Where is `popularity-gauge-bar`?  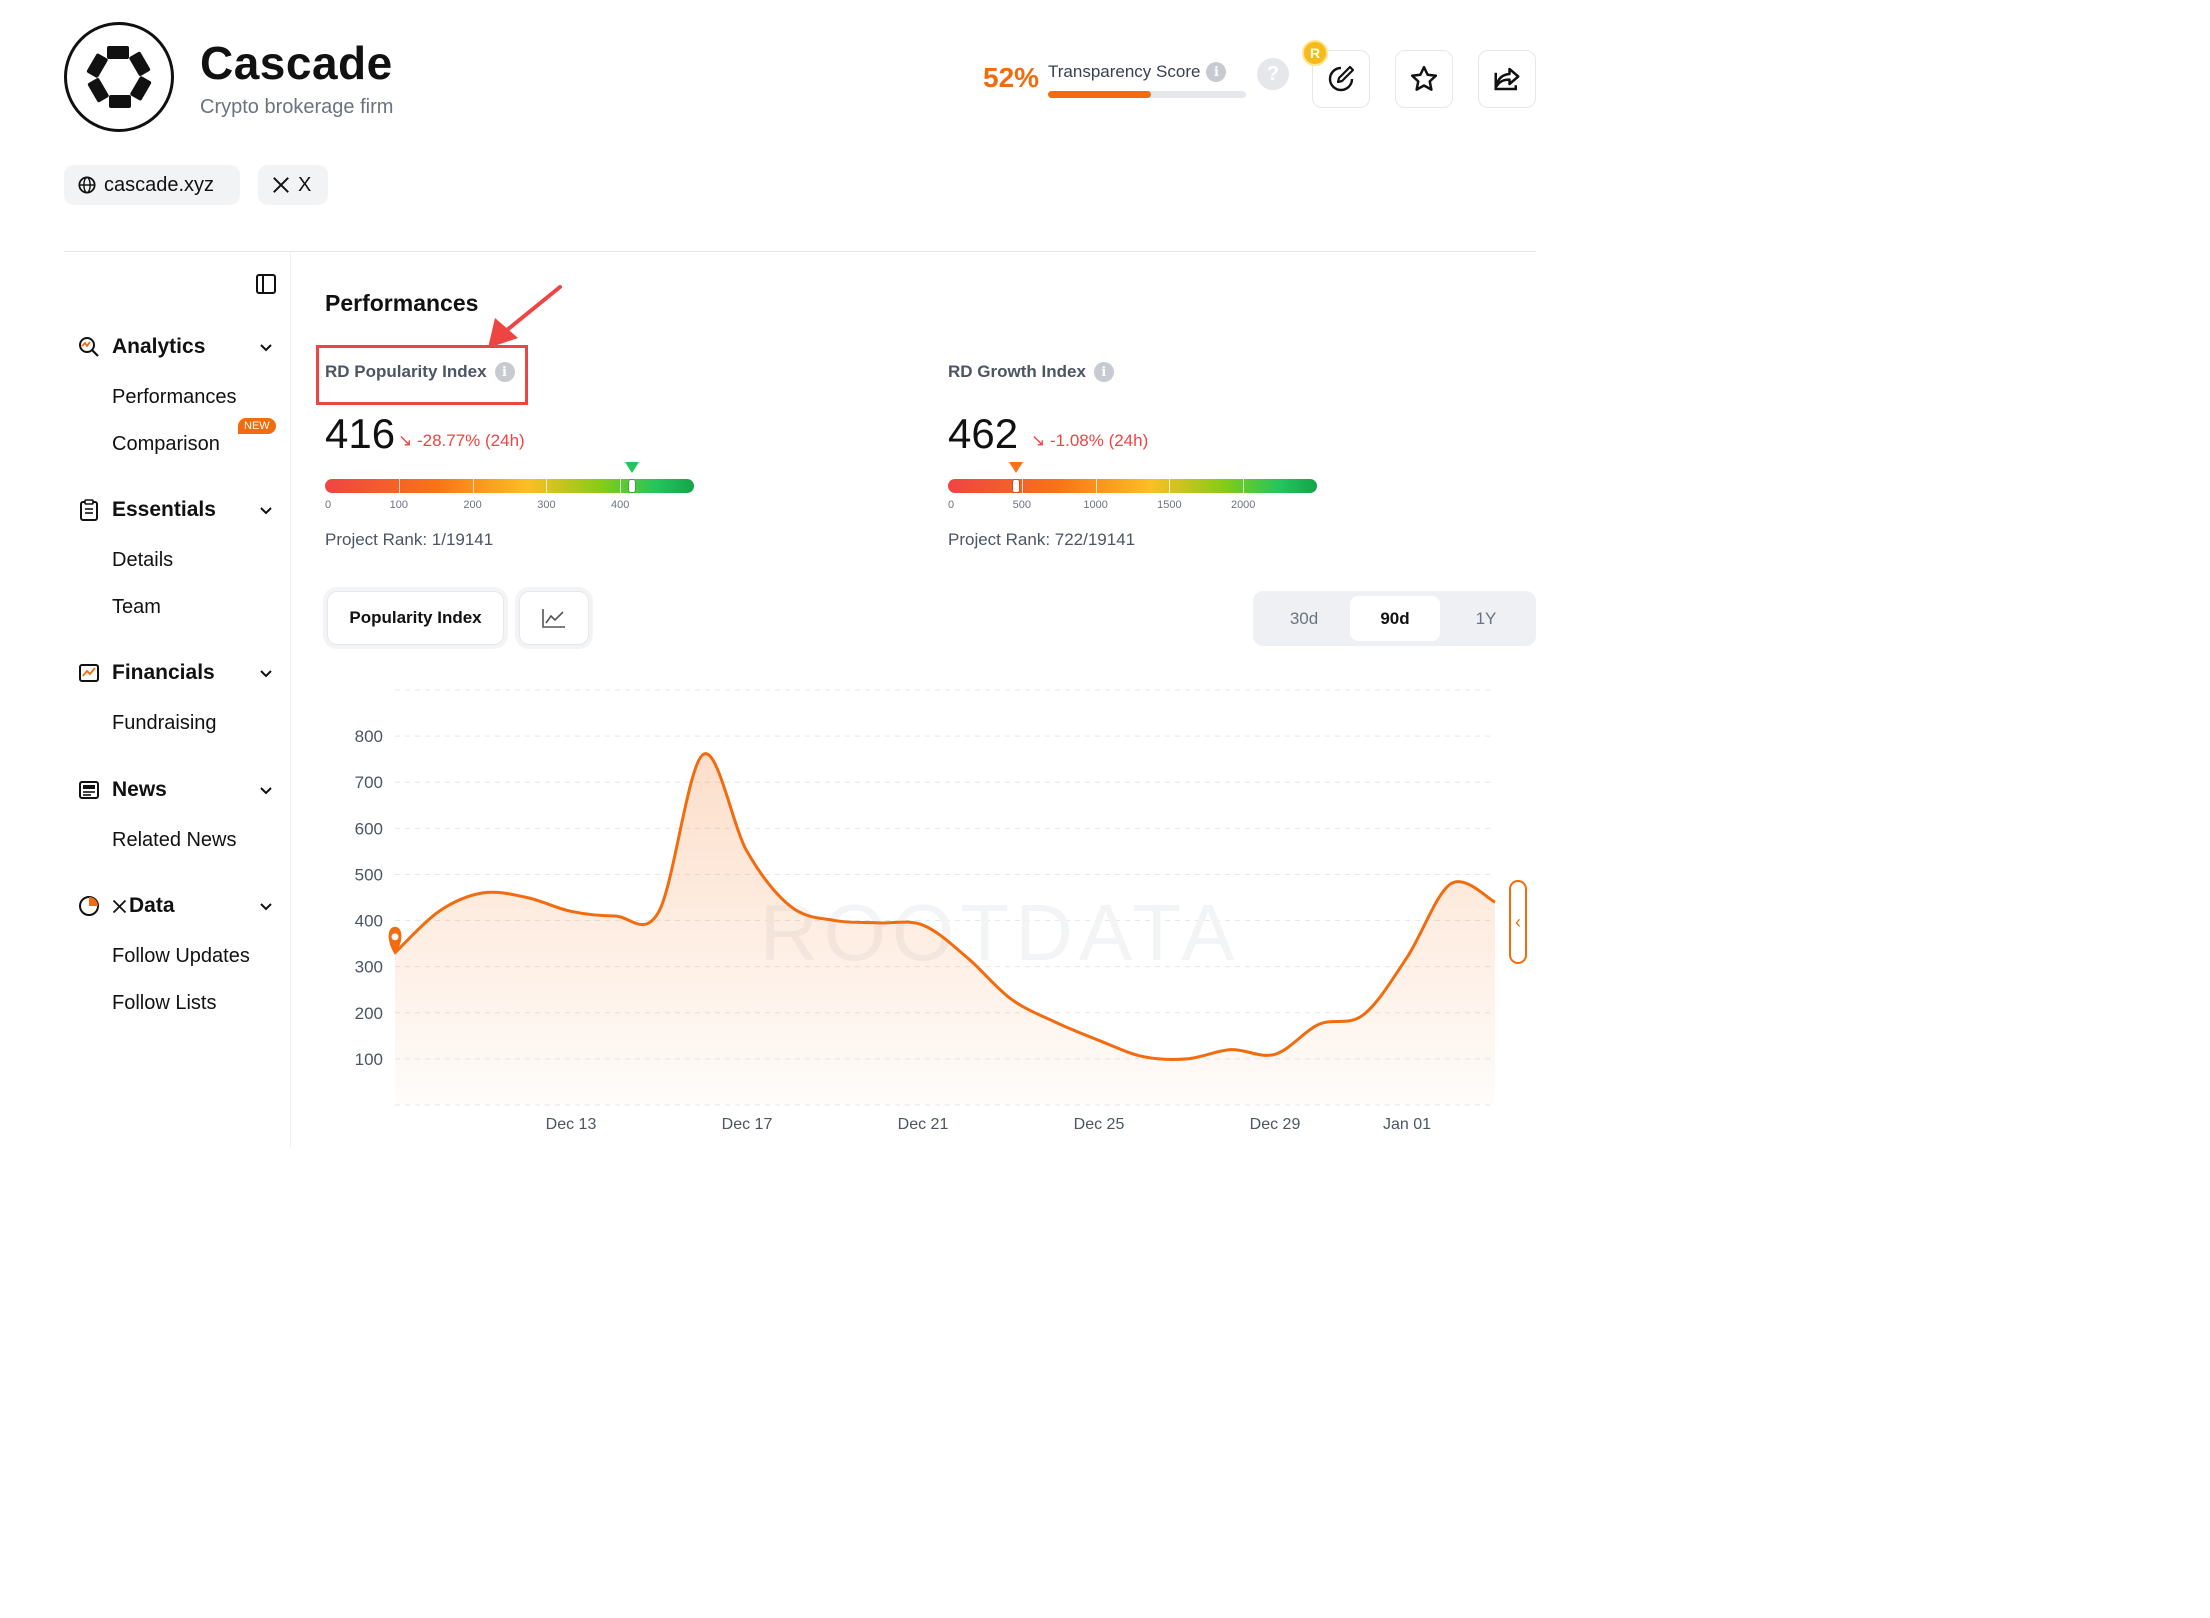
popularity-gauge-bar is located at coordinates (509, 486).